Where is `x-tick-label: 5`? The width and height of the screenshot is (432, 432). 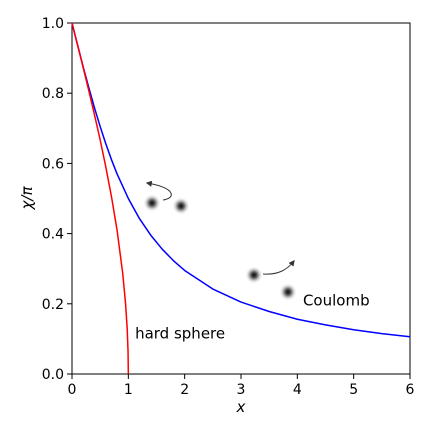
x-tick-label: 5 is located at coordinates (353, 390).